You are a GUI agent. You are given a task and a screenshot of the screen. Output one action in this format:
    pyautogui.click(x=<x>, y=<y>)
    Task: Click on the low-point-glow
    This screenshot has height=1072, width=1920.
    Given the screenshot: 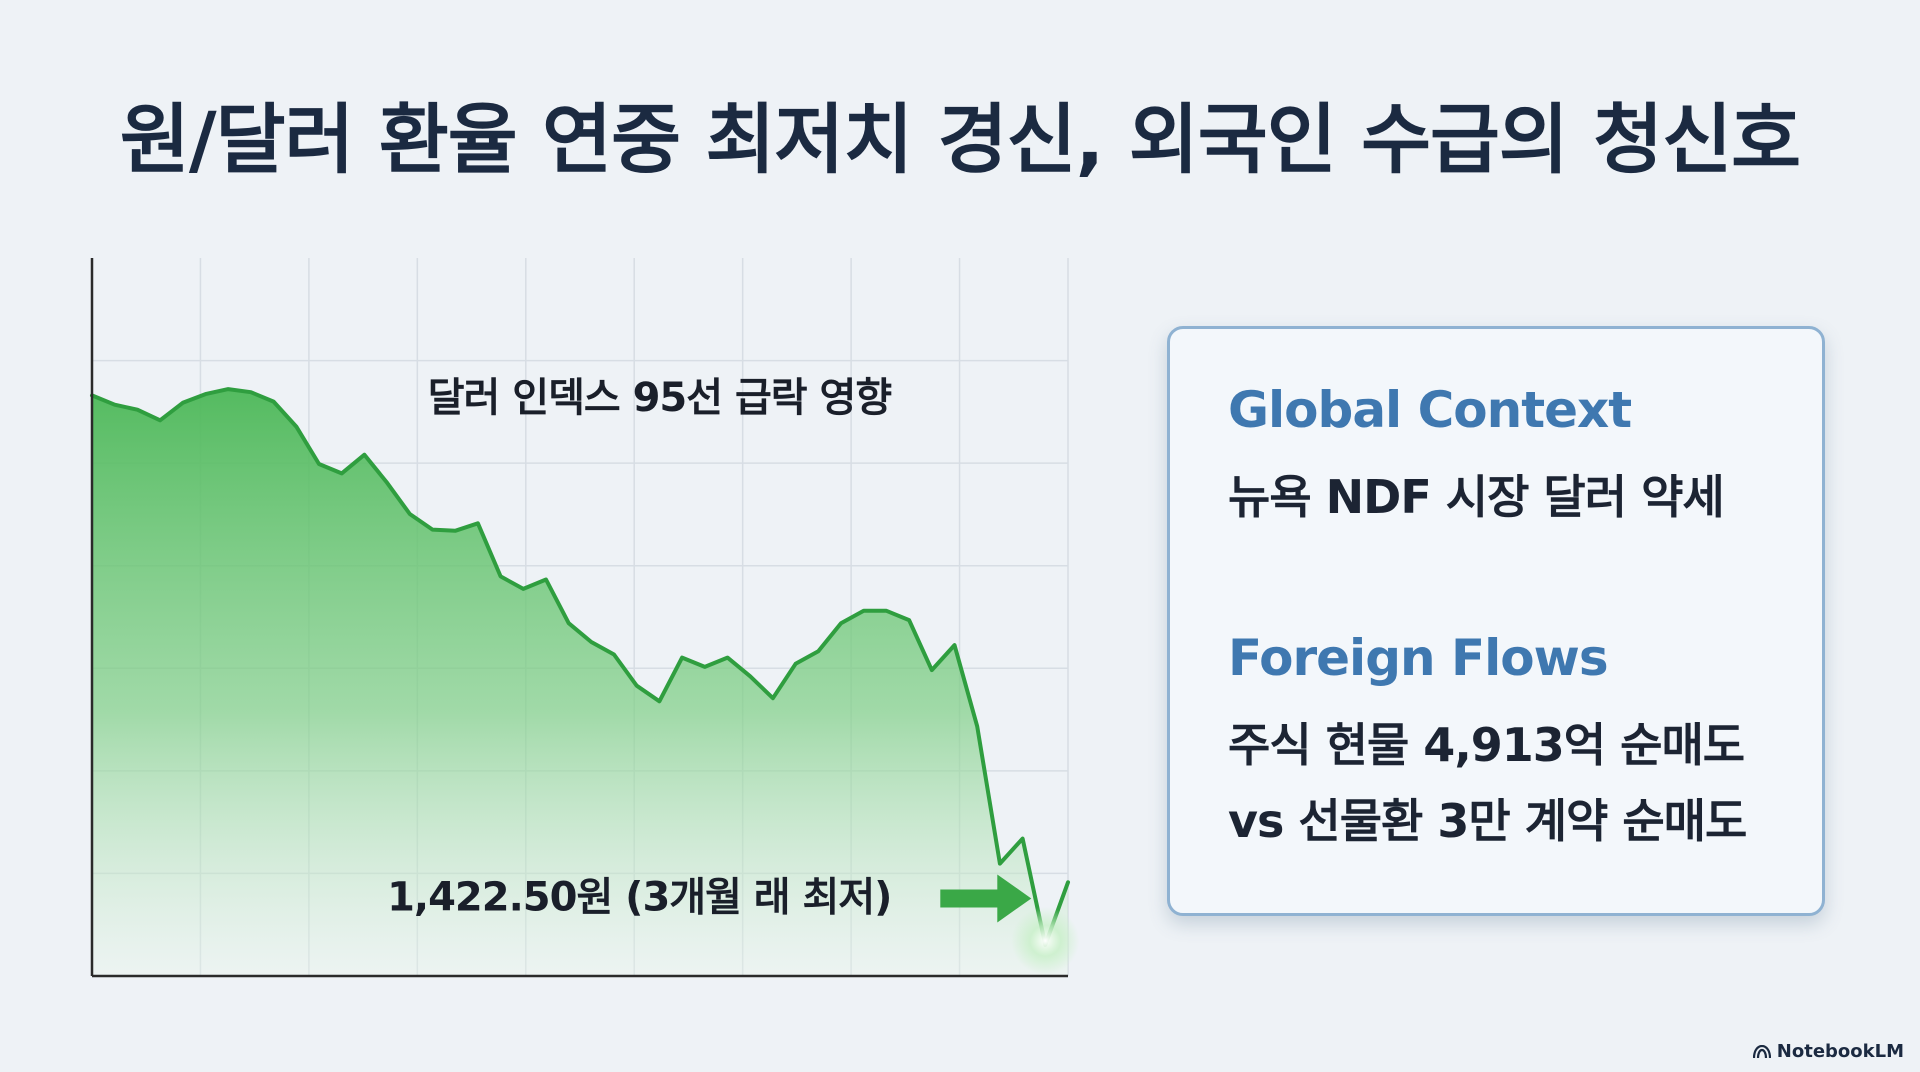 What is the action you would take?
    pyautogui.click(x=1045, y=940)
    